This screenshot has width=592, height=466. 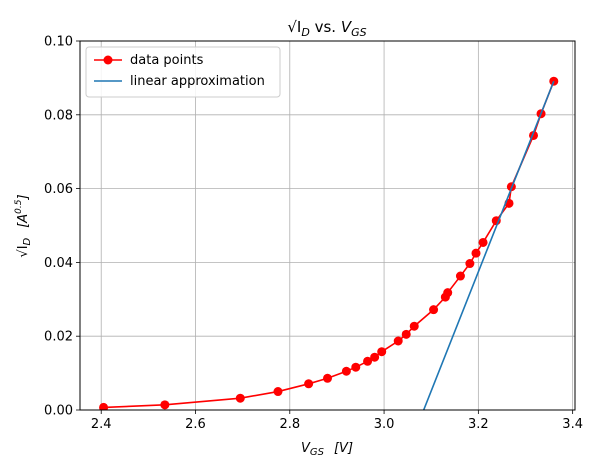 What do you see at coordinates (58, 189) in the screenshot?
I see `y-tick-label: 0.06` at bounding box center [58, 189].